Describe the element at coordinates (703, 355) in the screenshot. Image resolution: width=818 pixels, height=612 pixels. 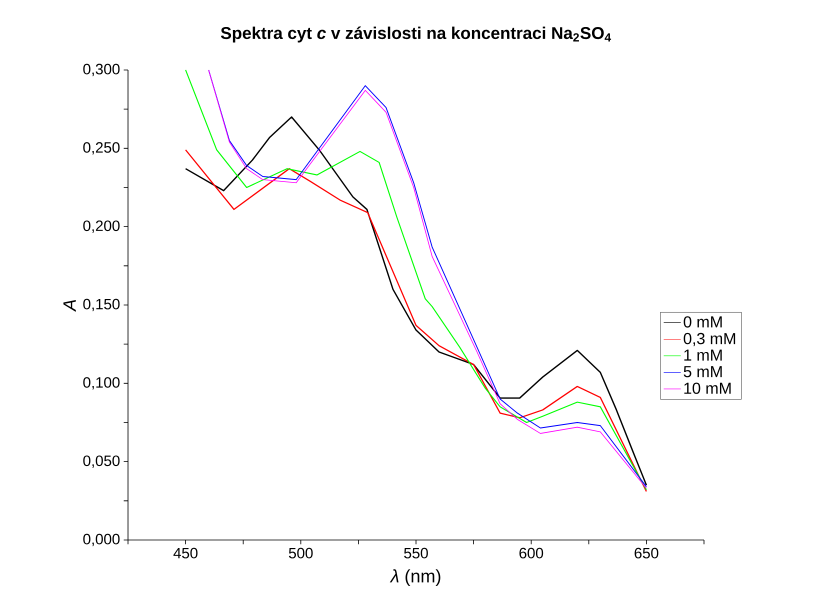
I see `legend-label: 1 mM` at that location.